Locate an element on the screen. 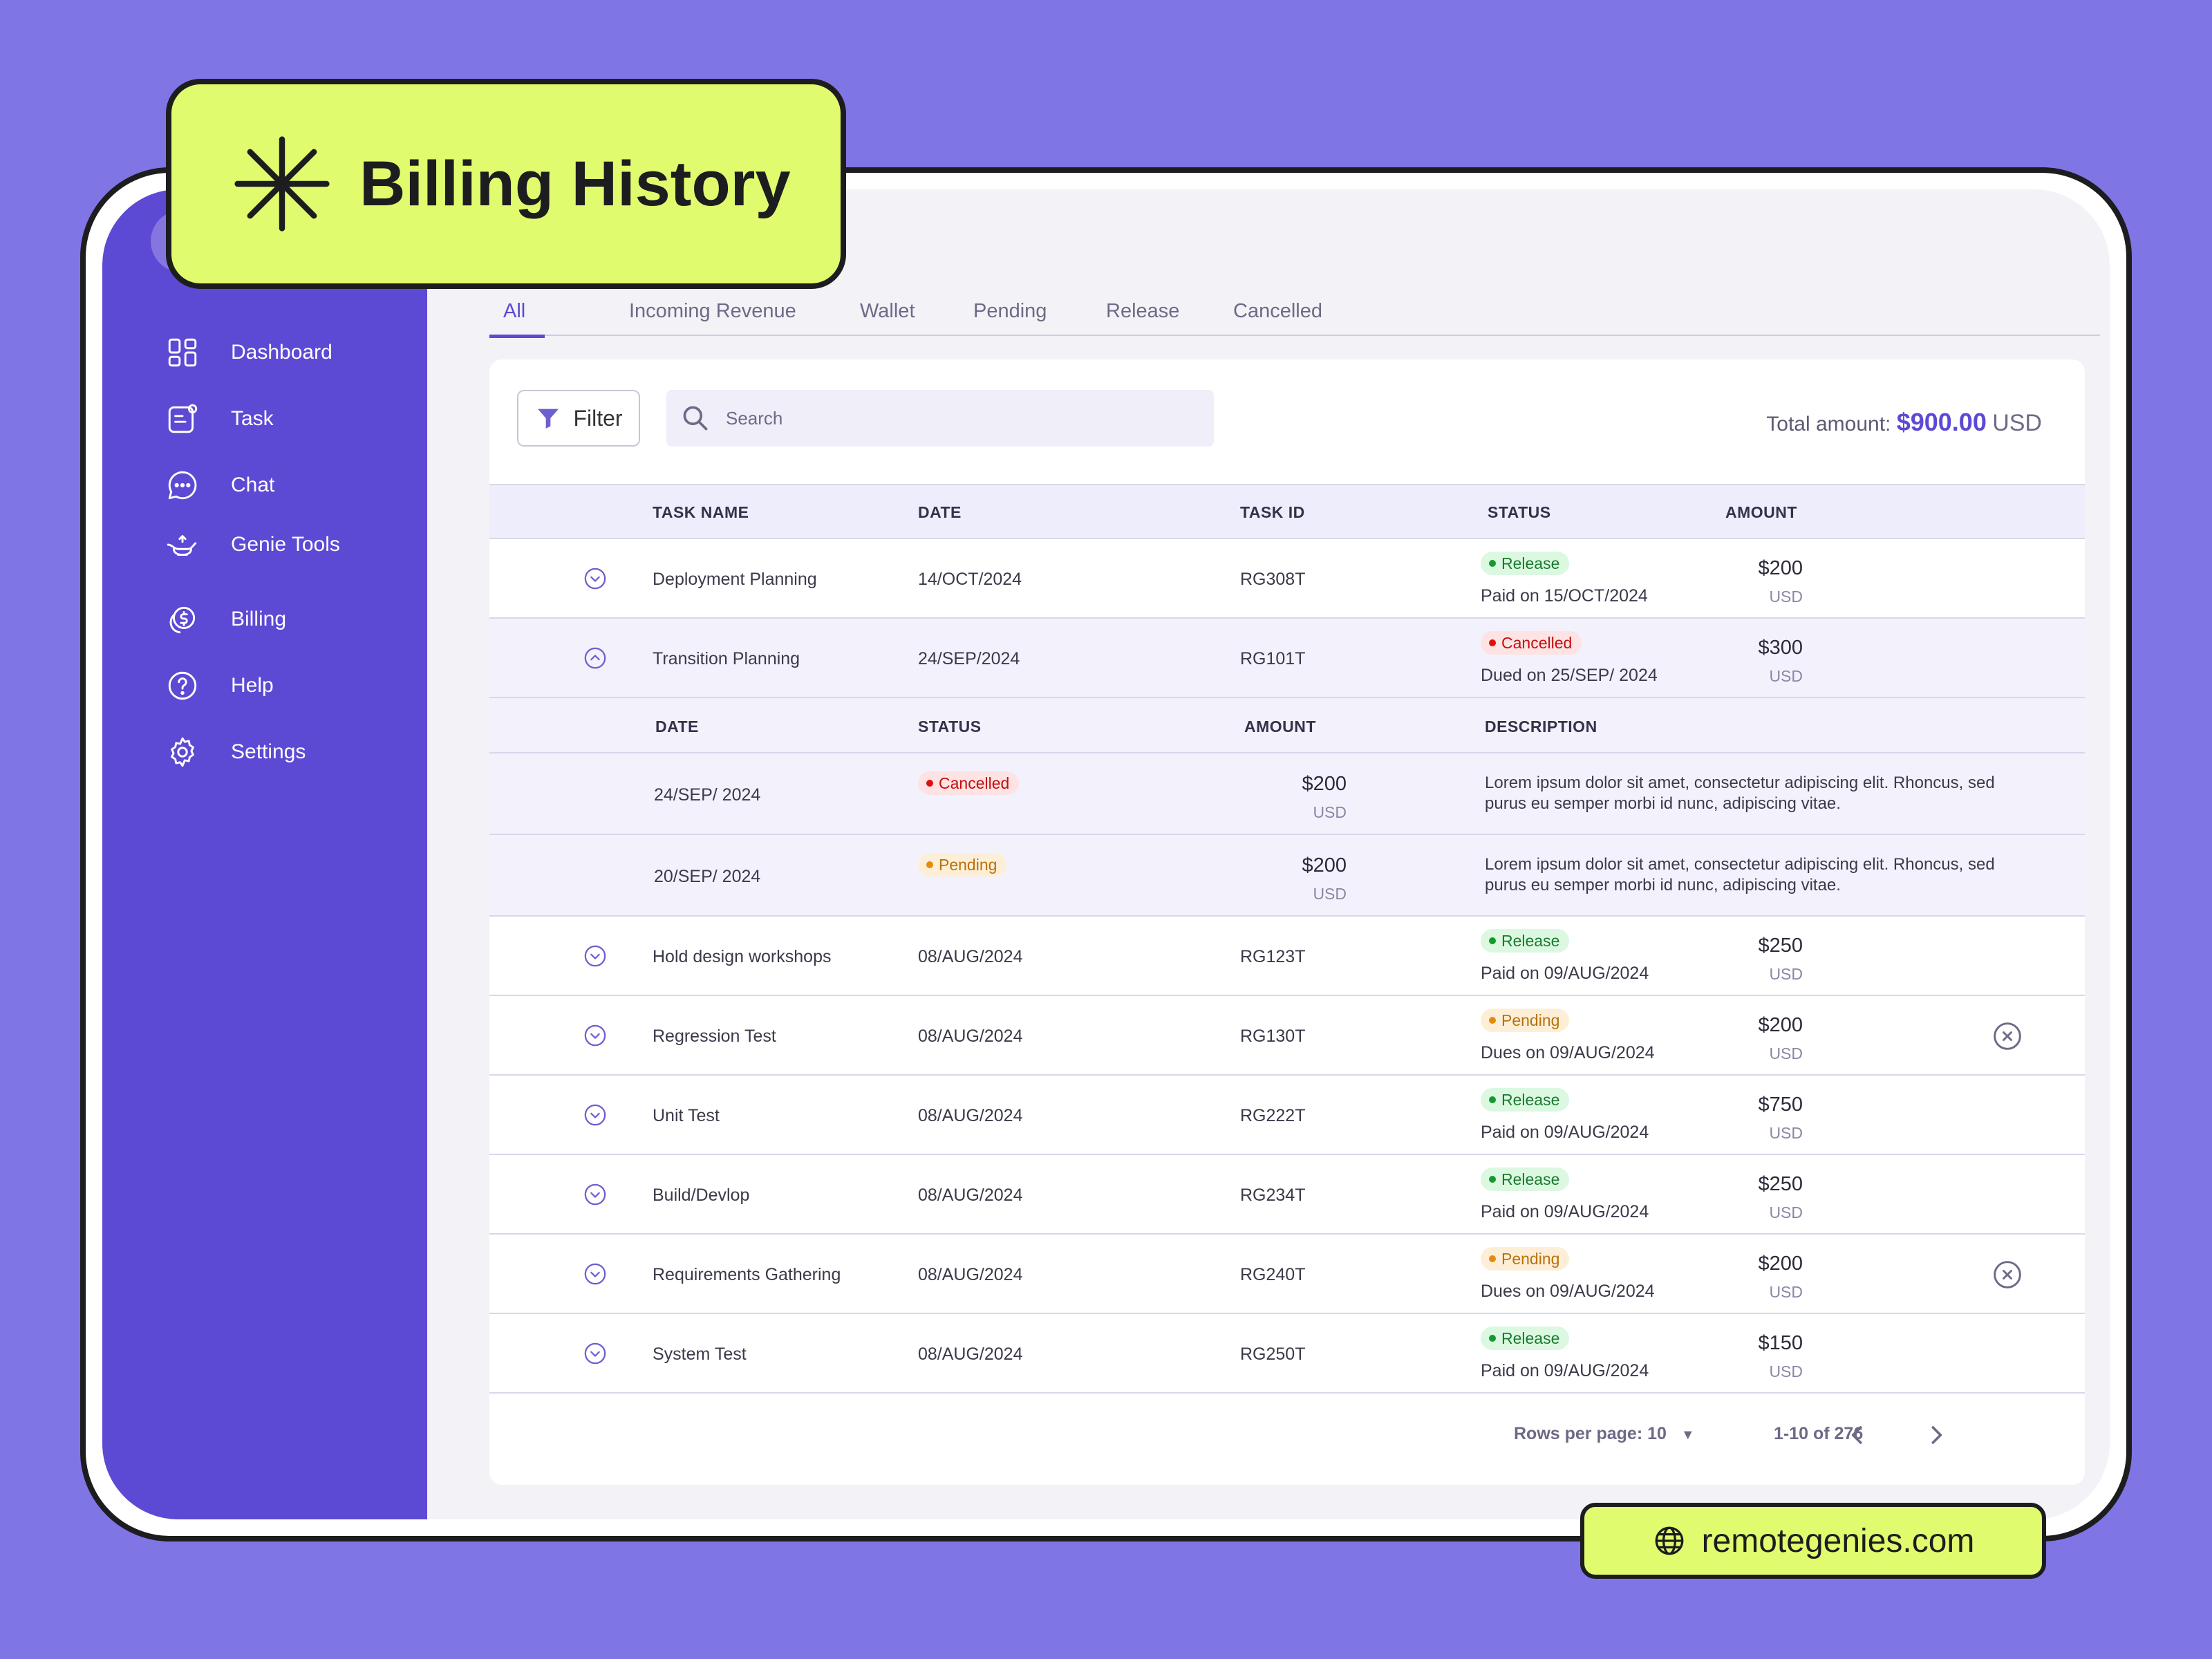 This screenshot has height=1659, width=2212. search-icon is located at coordinates (695, 419).